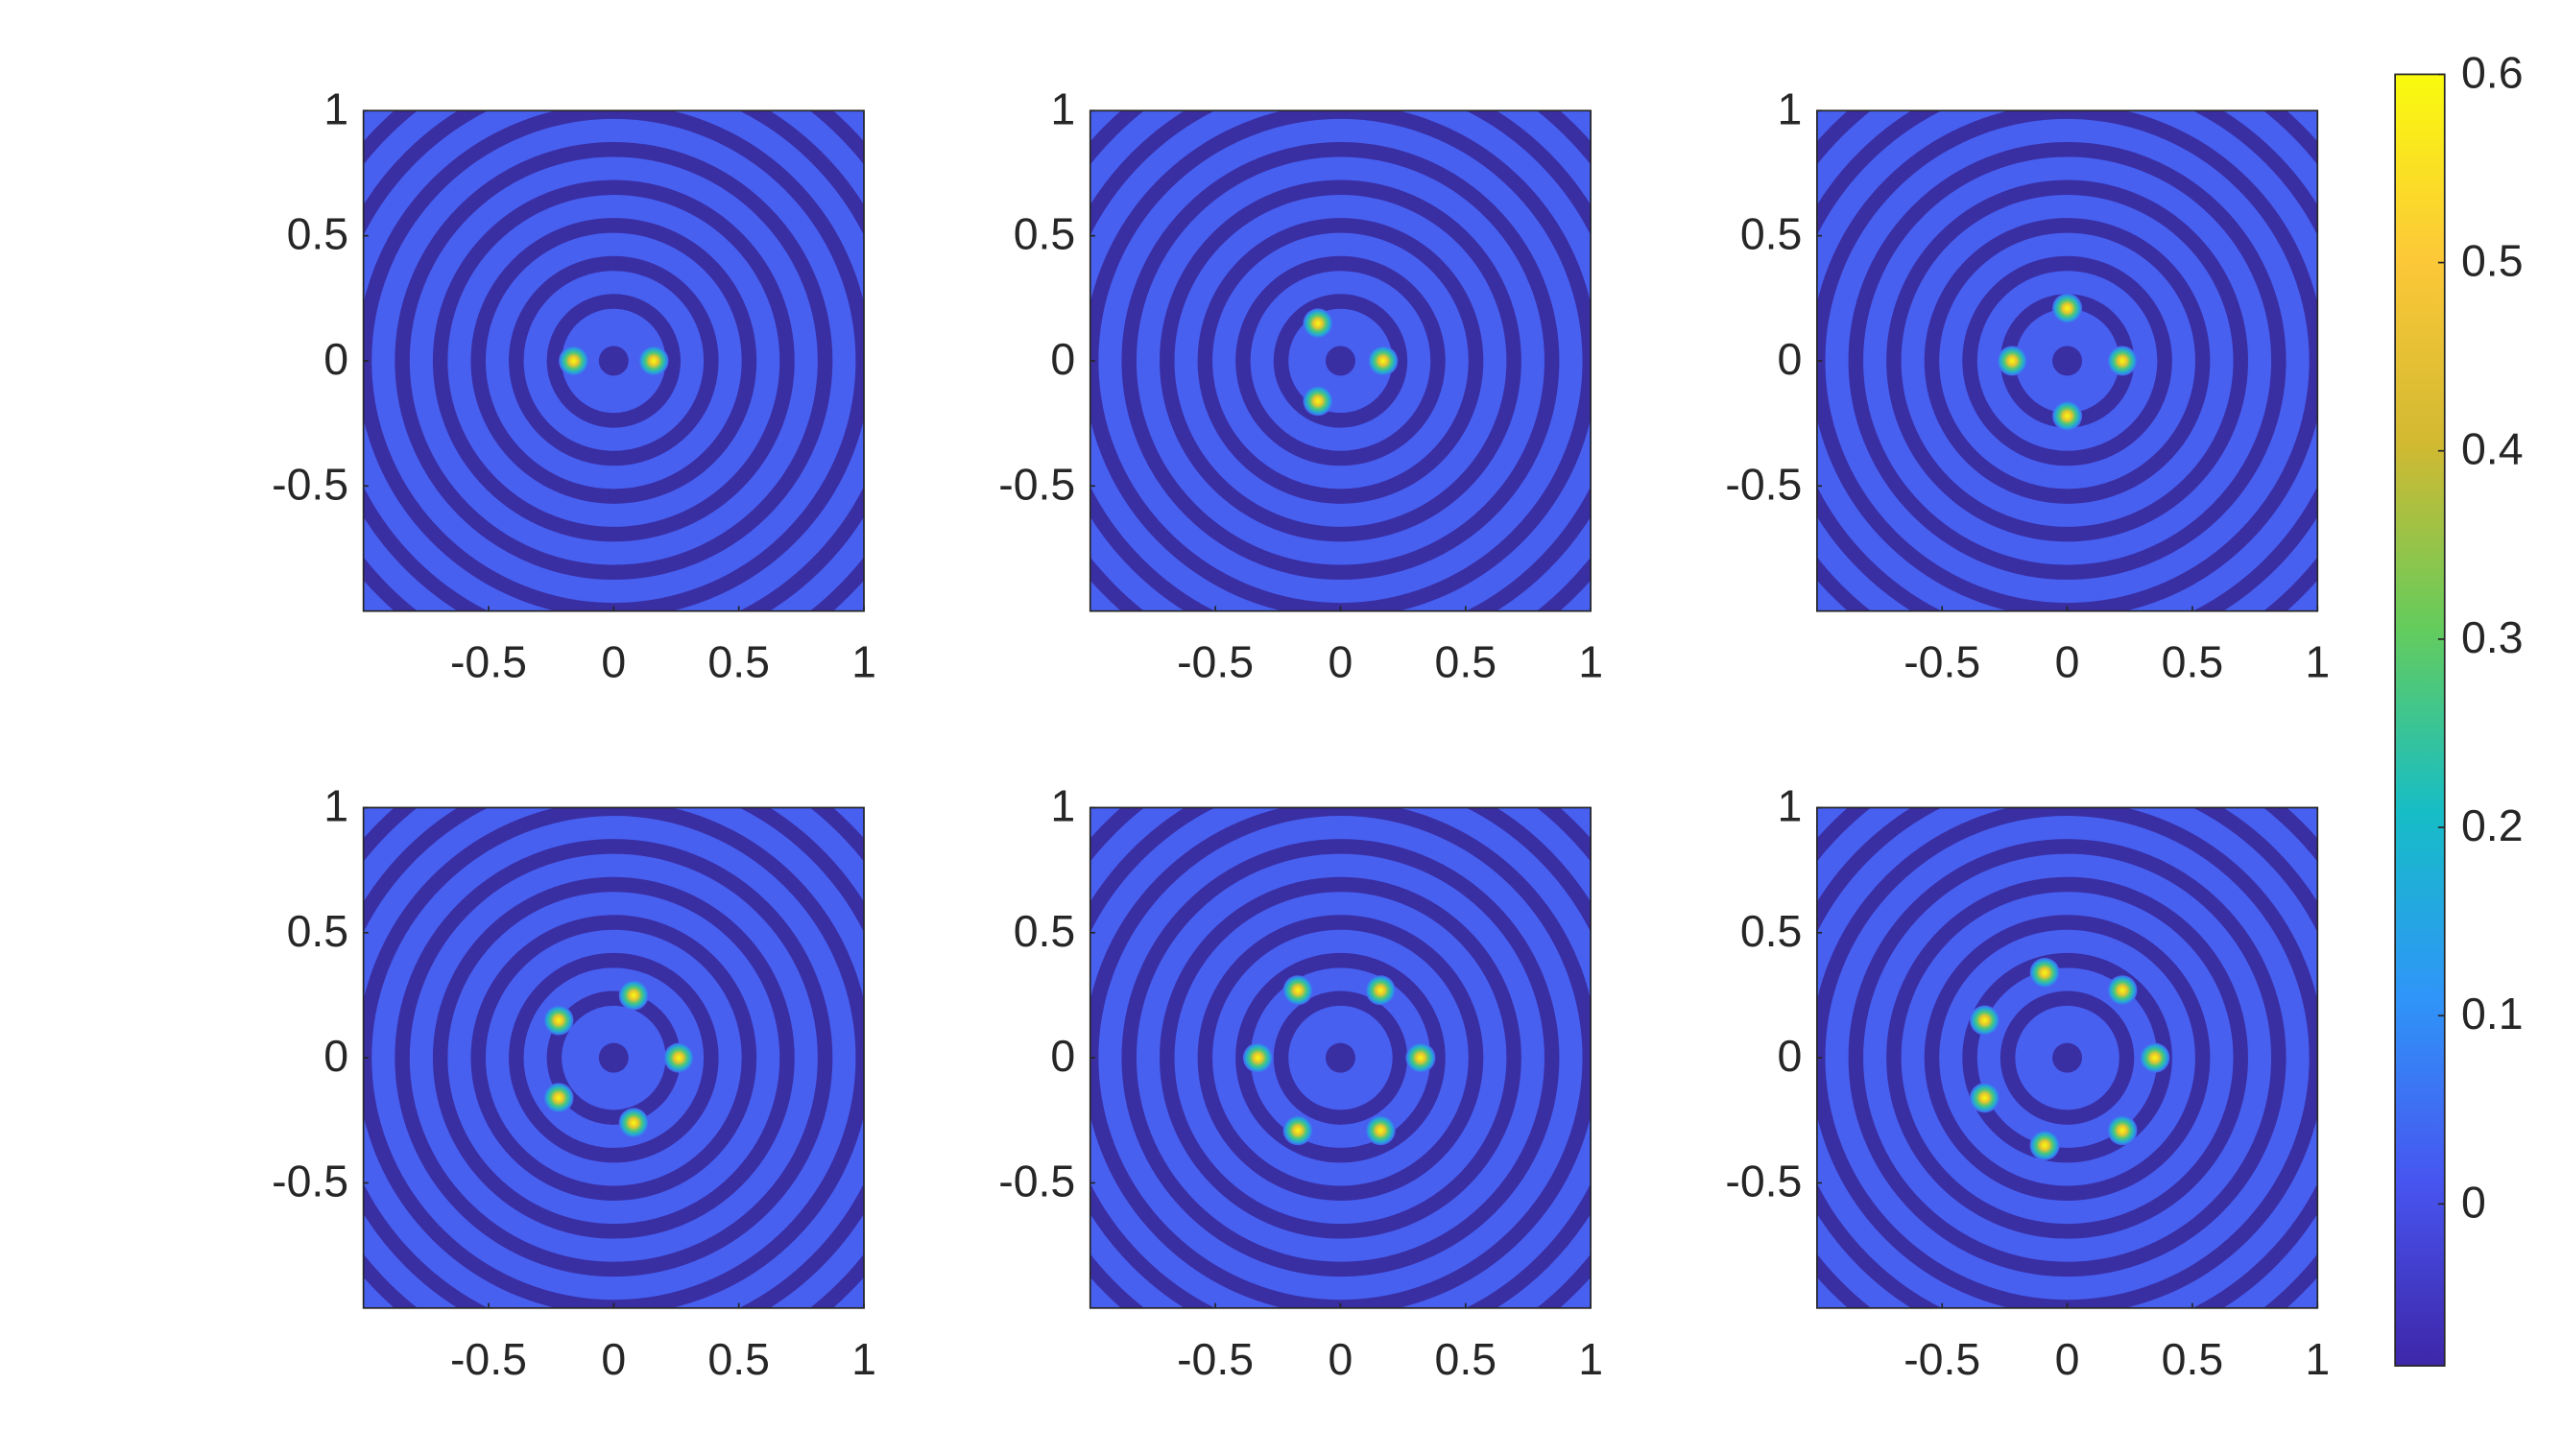 Image resolution: width=2562 pixels, height=1456 pixels. Describe the element at coordinates (2420, 720) in the screenshot. I see `colorbar` at that location.